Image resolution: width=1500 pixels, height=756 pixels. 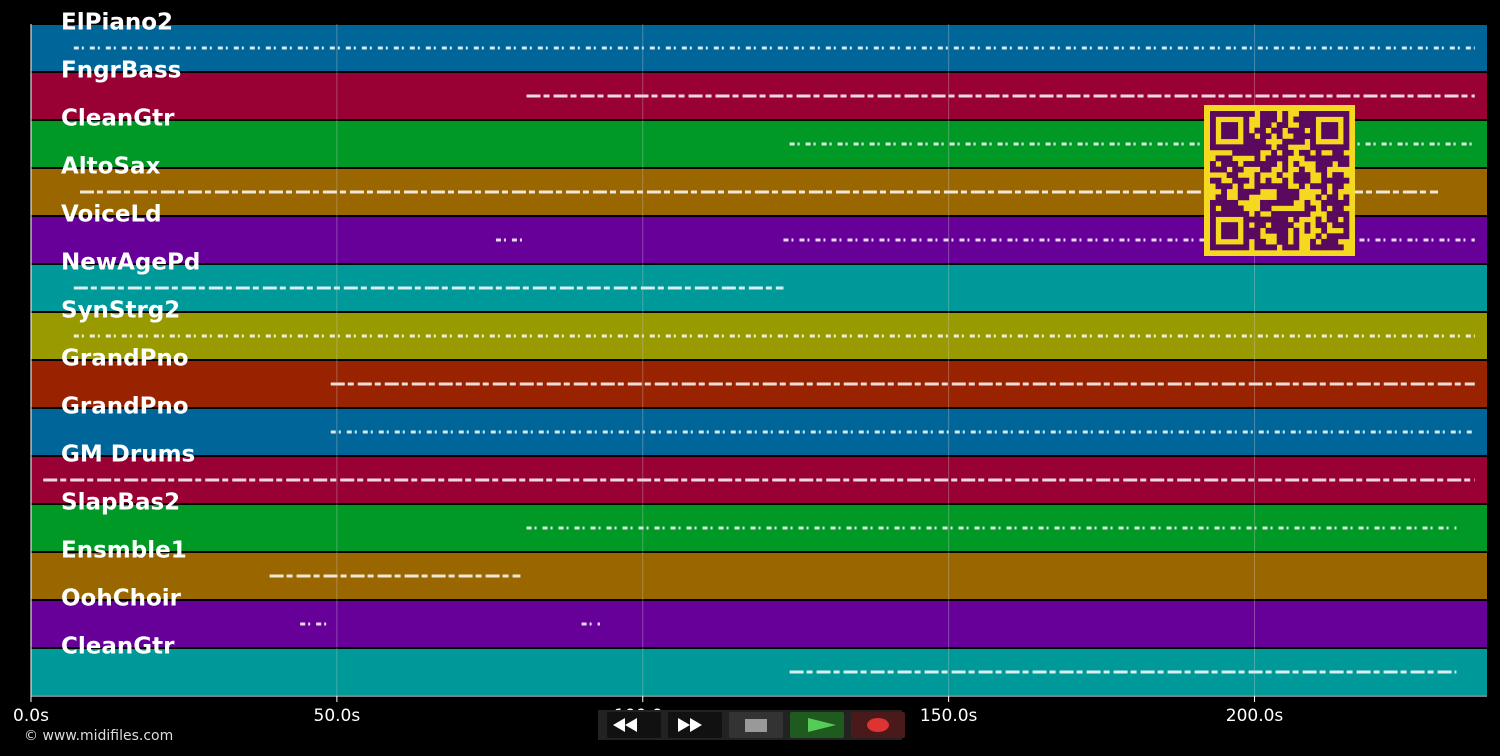 I want to click on stop-button, so click(x=756, y=725).